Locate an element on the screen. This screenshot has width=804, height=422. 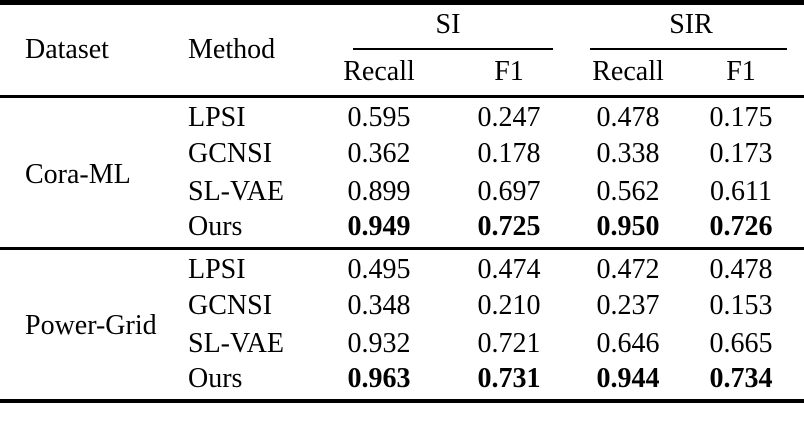
cell-dataset: Cora-ML is located at coordinates (78, 174).